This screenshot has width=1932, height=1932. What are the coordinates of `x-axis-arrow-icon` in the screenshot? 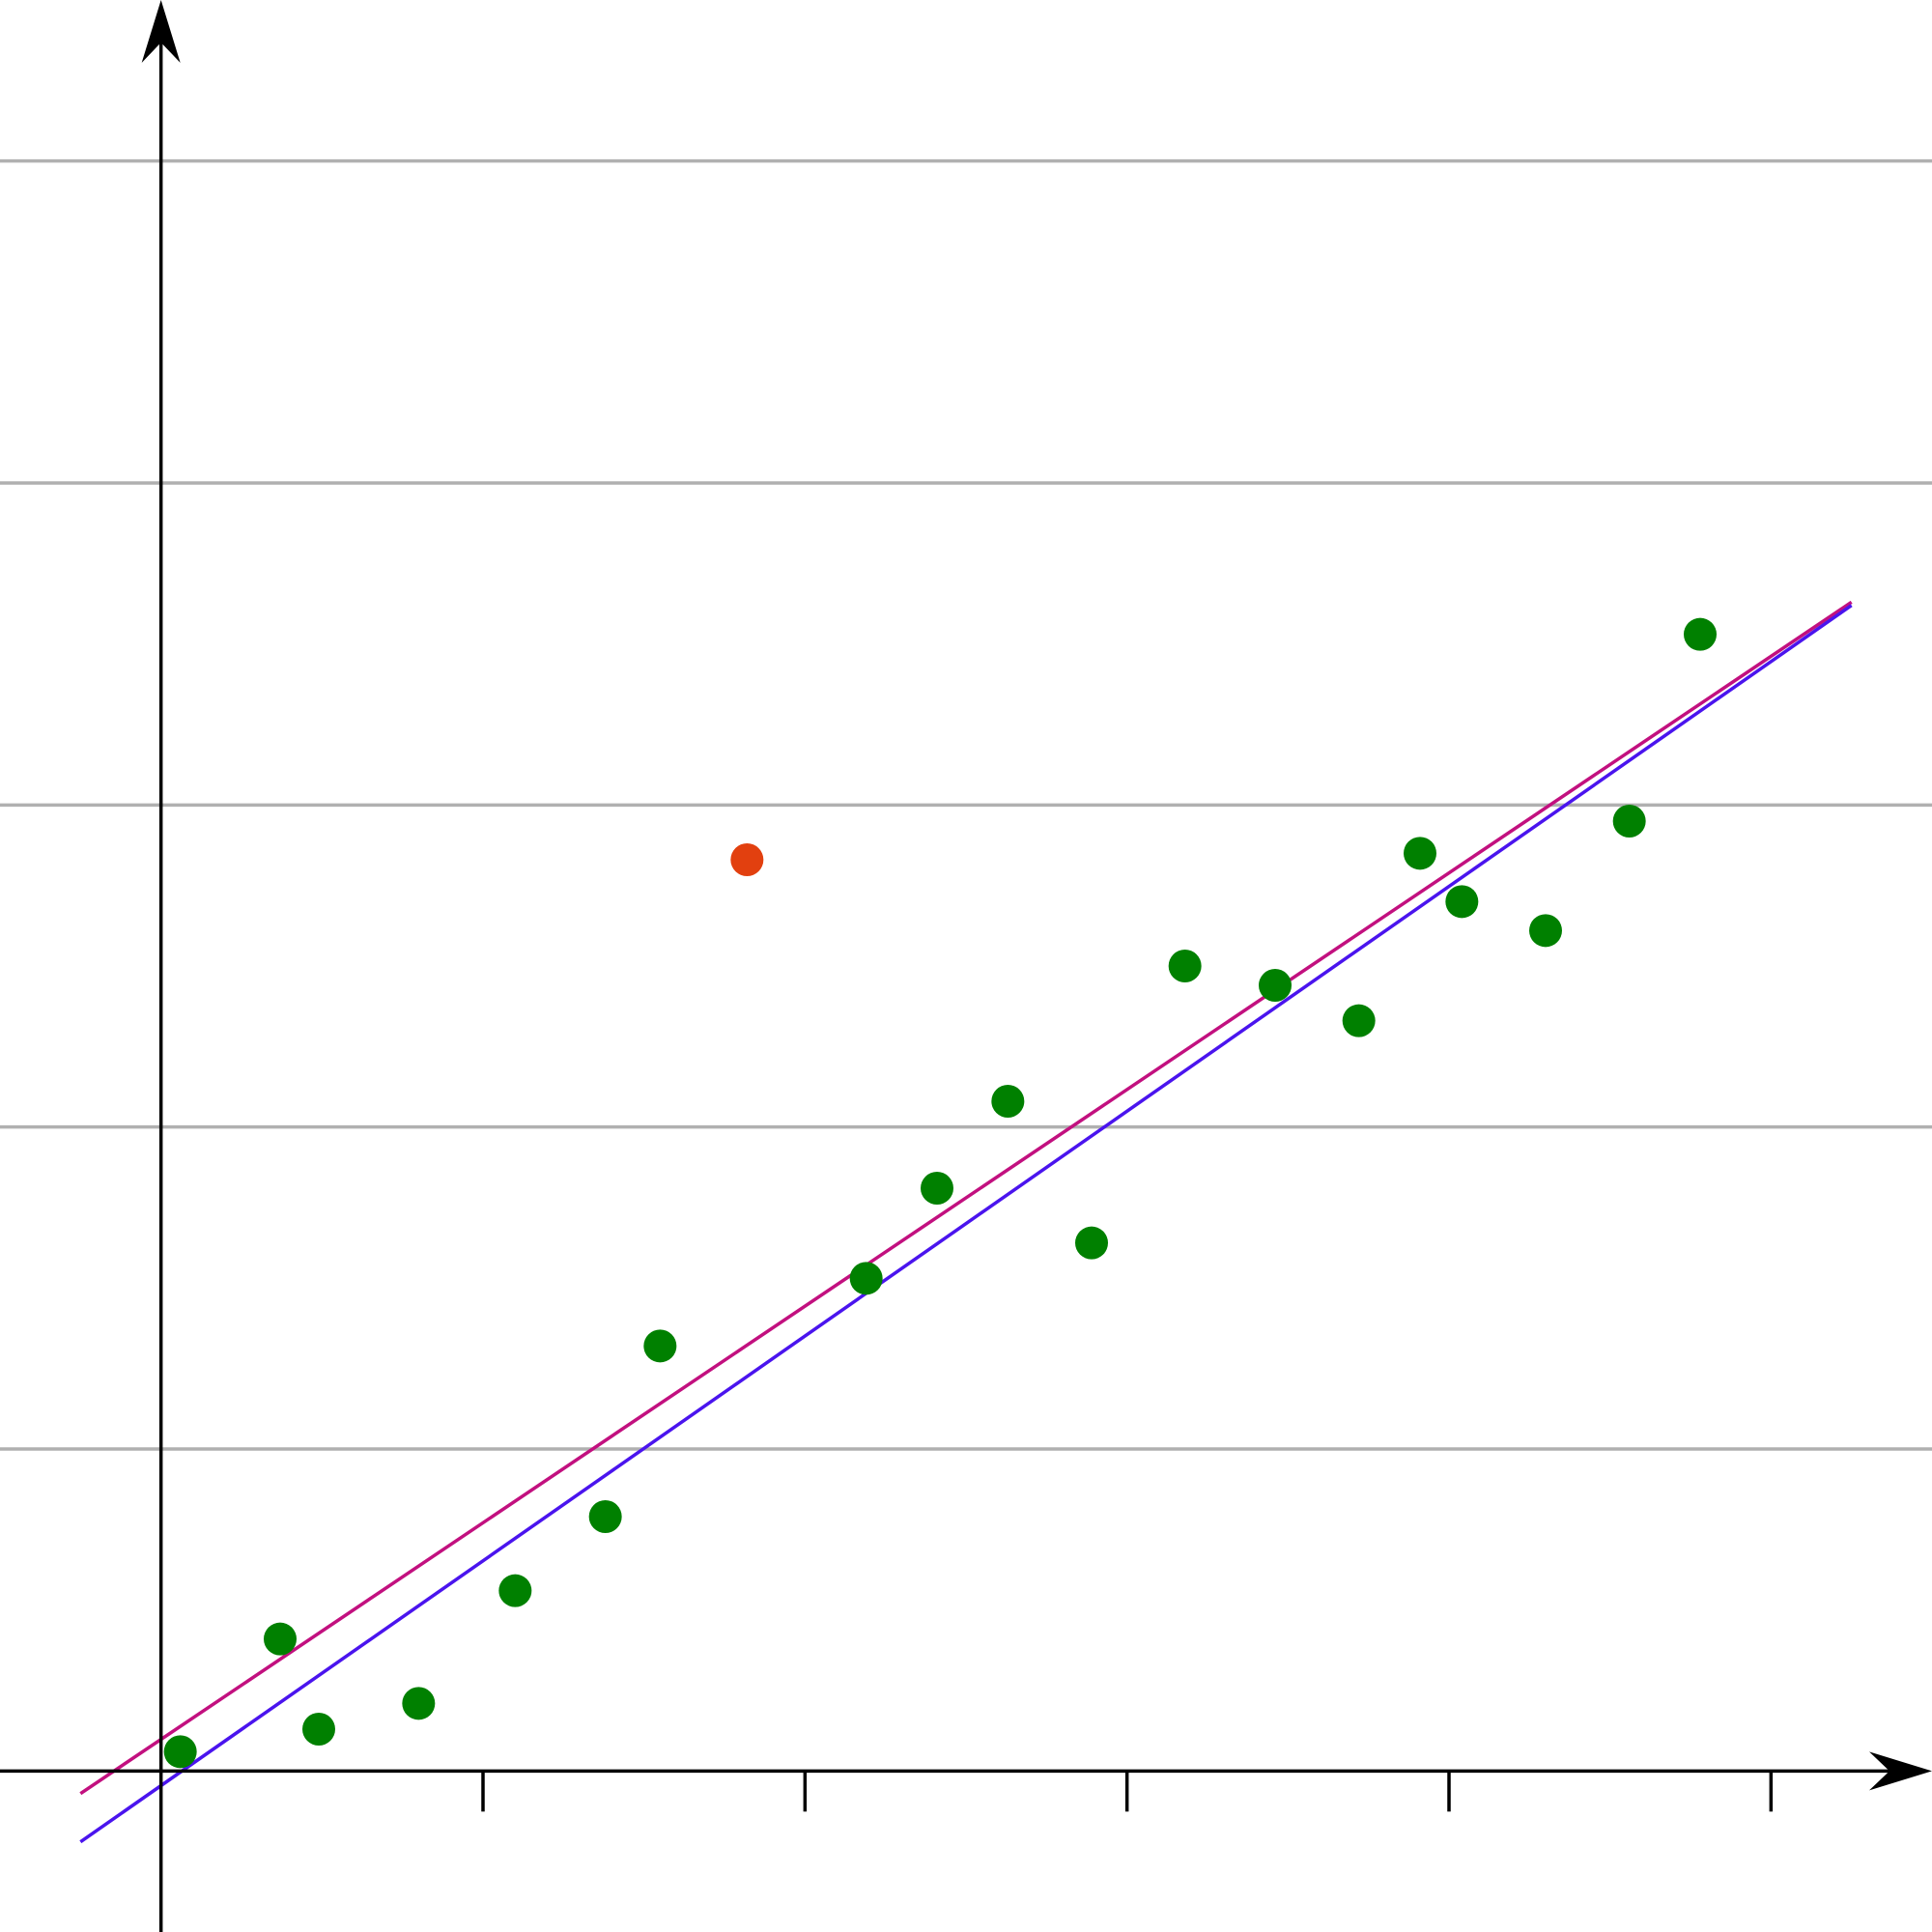 It's located at (1900, 1771).